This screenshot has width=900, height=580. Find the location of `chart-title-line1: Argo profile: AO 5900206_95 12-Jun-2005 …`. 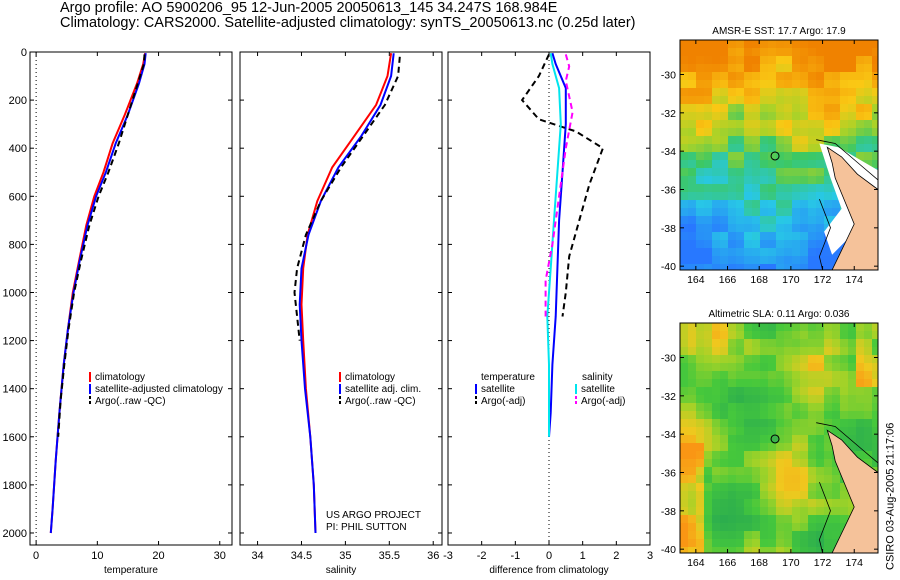

chart-title-line1: Argo profile: AO 5900206_95 12-Jun-2005 … is located at coordinates (309, 8).